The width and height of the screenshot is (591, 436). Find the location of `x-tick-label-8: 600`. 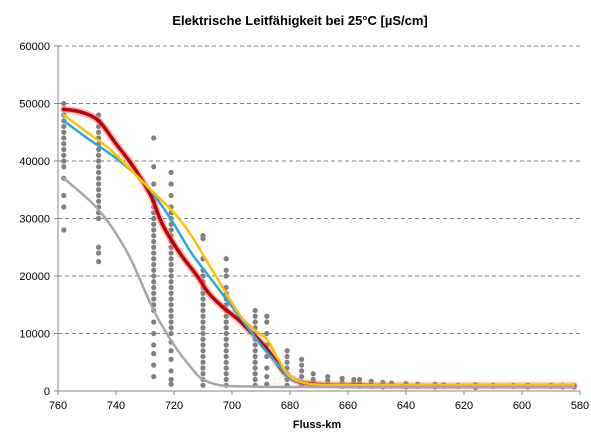

x-tick-label-8: 600 is located at coordinates (522, 406).